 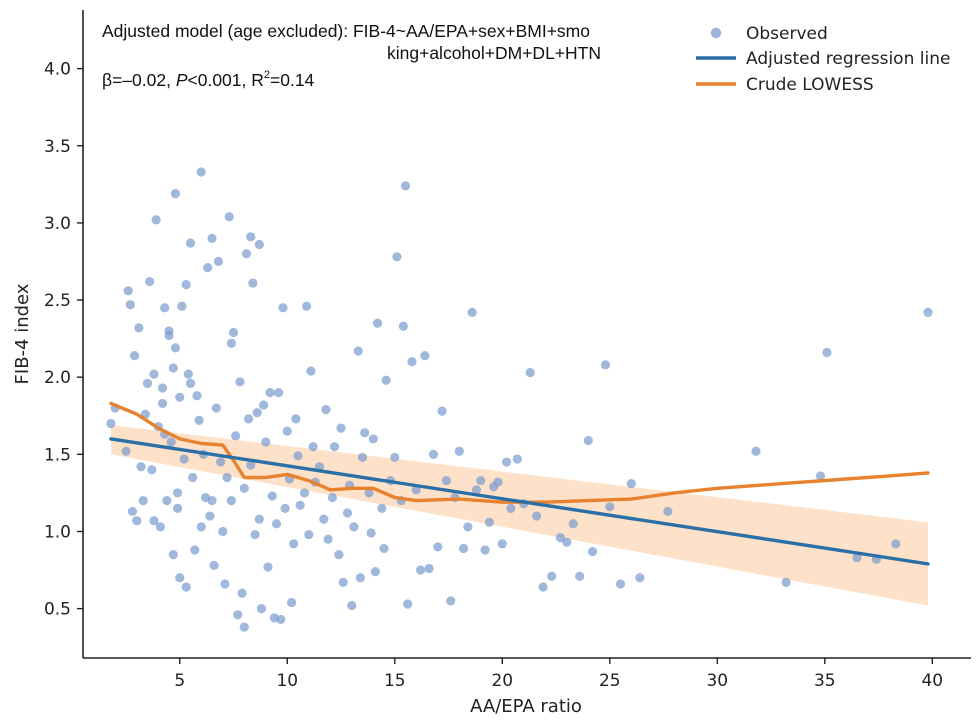 I want to click on y-tick-label: 3.0, so click(x=57, y=224).